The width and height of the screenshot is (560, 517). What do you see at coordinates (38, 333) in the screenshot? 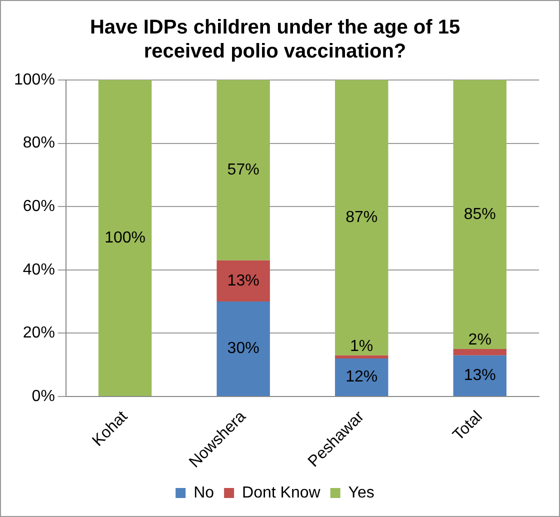
I see `y-tick-label: 20%` at bounding box center [38, 333].